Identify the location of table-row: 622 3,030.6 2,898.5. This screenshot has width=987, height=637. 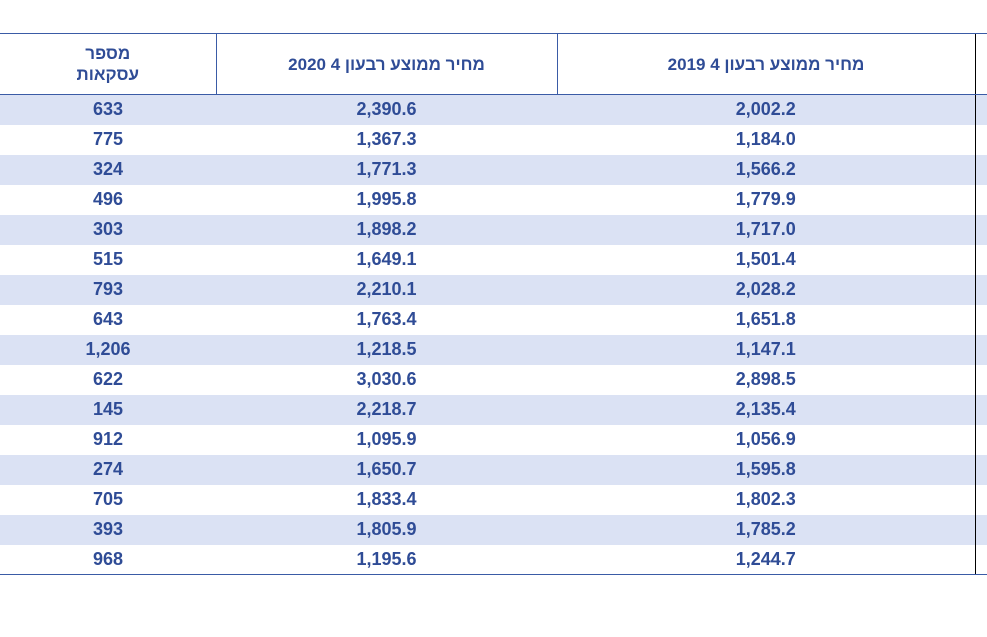
(493, 379).